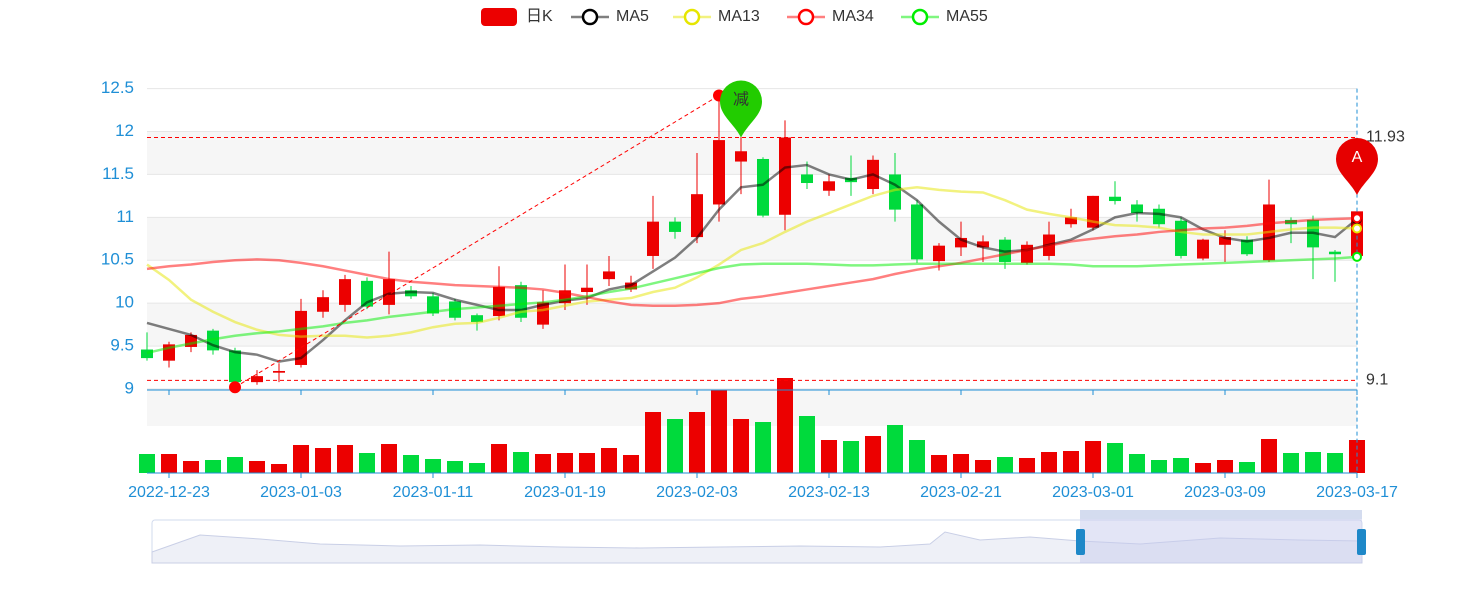  Describe the element at coordinates (716, 17) in the screenshot. I see `legend-item: MA13` at that location.